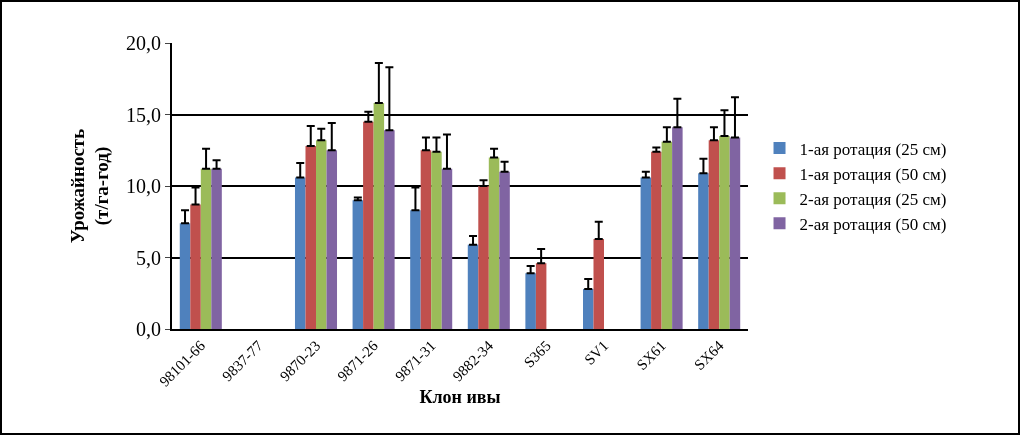 This screenshot has height=435, width=1020. What do you see at coordinates (873, 224) in the screenshot?
I see `legend-label: 2-ая ротация (50 см)` at bounding box center [873, 224].